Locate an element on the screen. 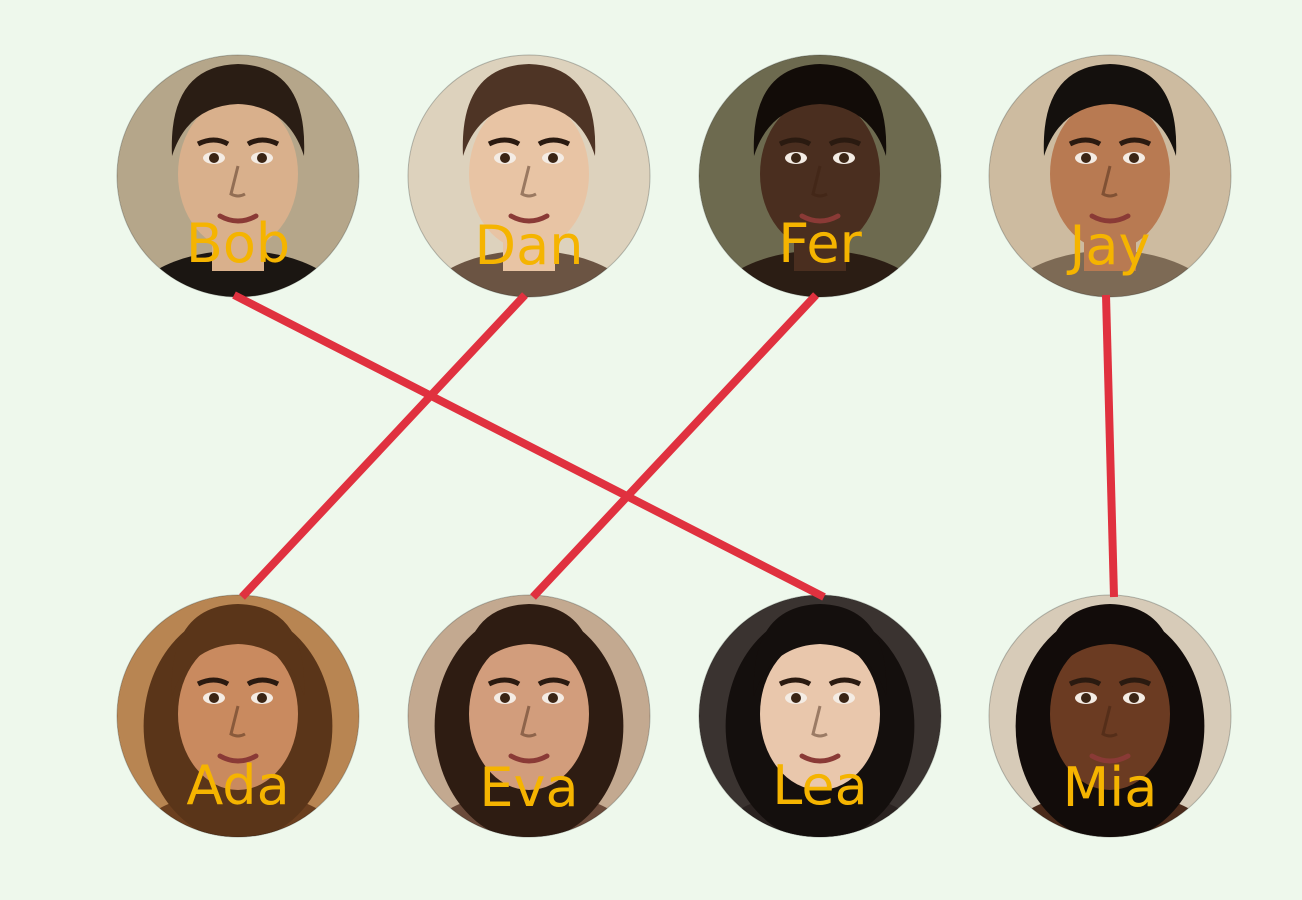 The height and width of the screenshot is (900, 1302). connection-line-fer-eva is located at coordinates (674, 446).